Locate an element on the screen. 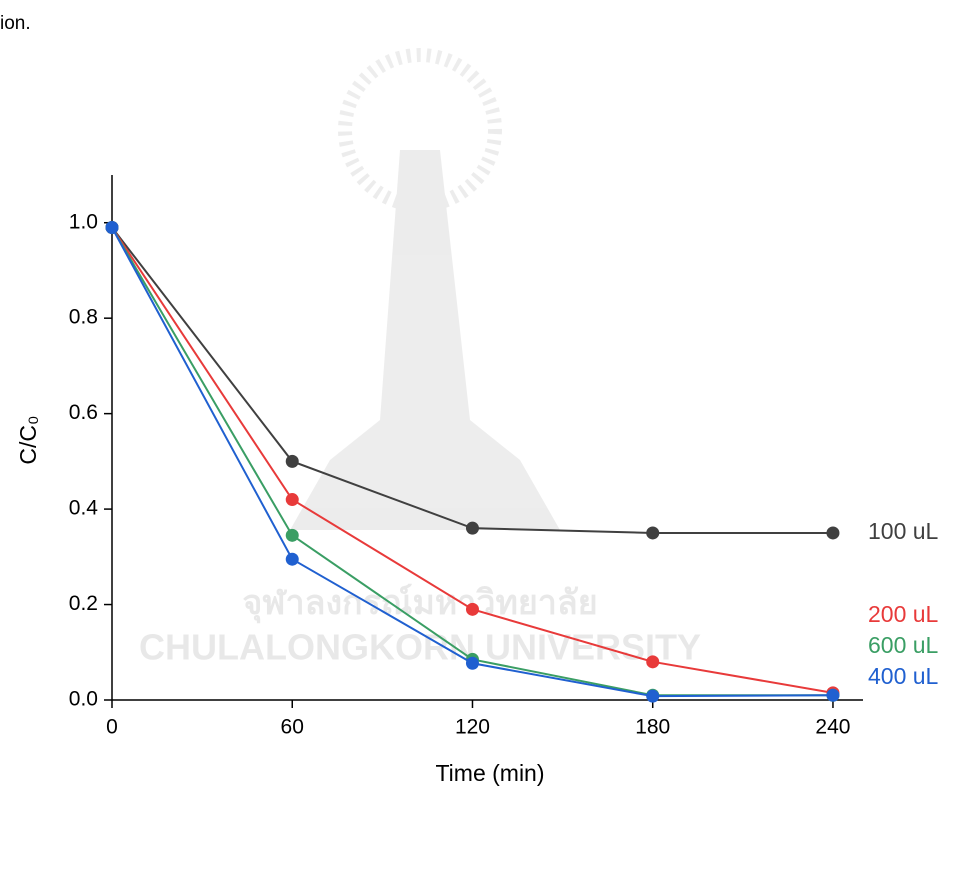  y-axis-title: C/C₀ is located at coordinates (28, 439).